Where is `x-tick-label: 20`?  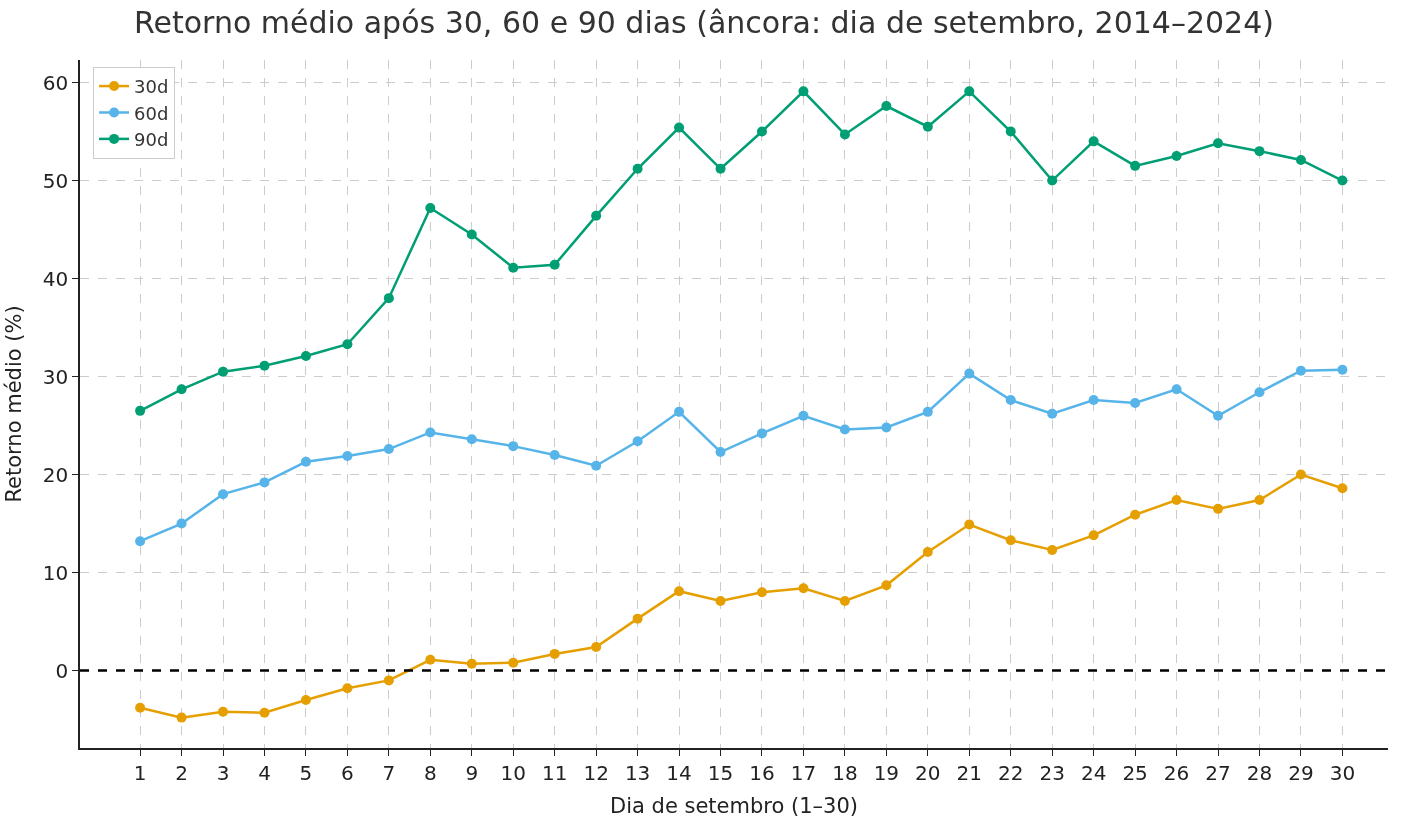 x-tick-label: 20 is located at coordinates (928, 772).